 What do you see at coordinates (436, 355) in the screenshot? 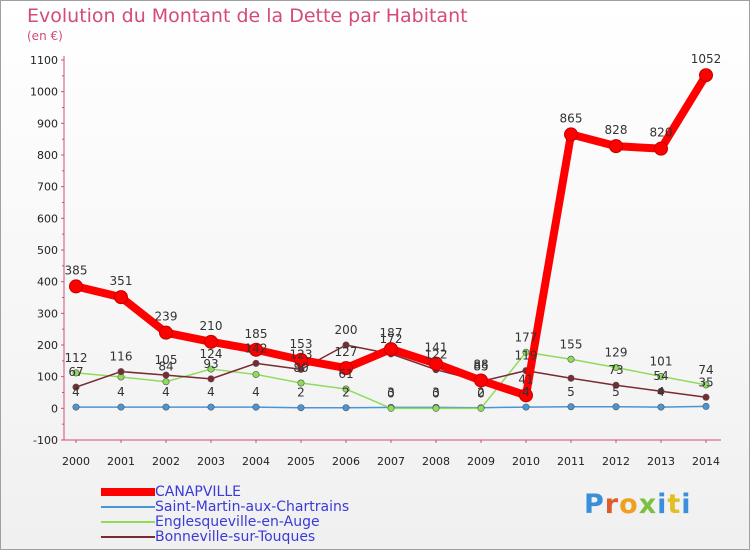
I see `data-label-3: 122` at bounding box center [436, 355].